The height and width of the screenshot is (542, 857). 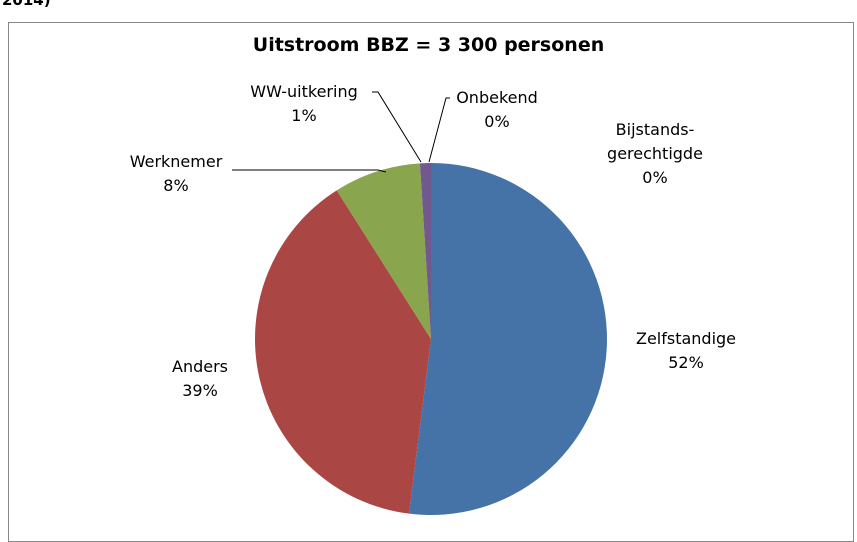 I want to click on data-label: Onbekend 0%, so click(x=497, y=110).